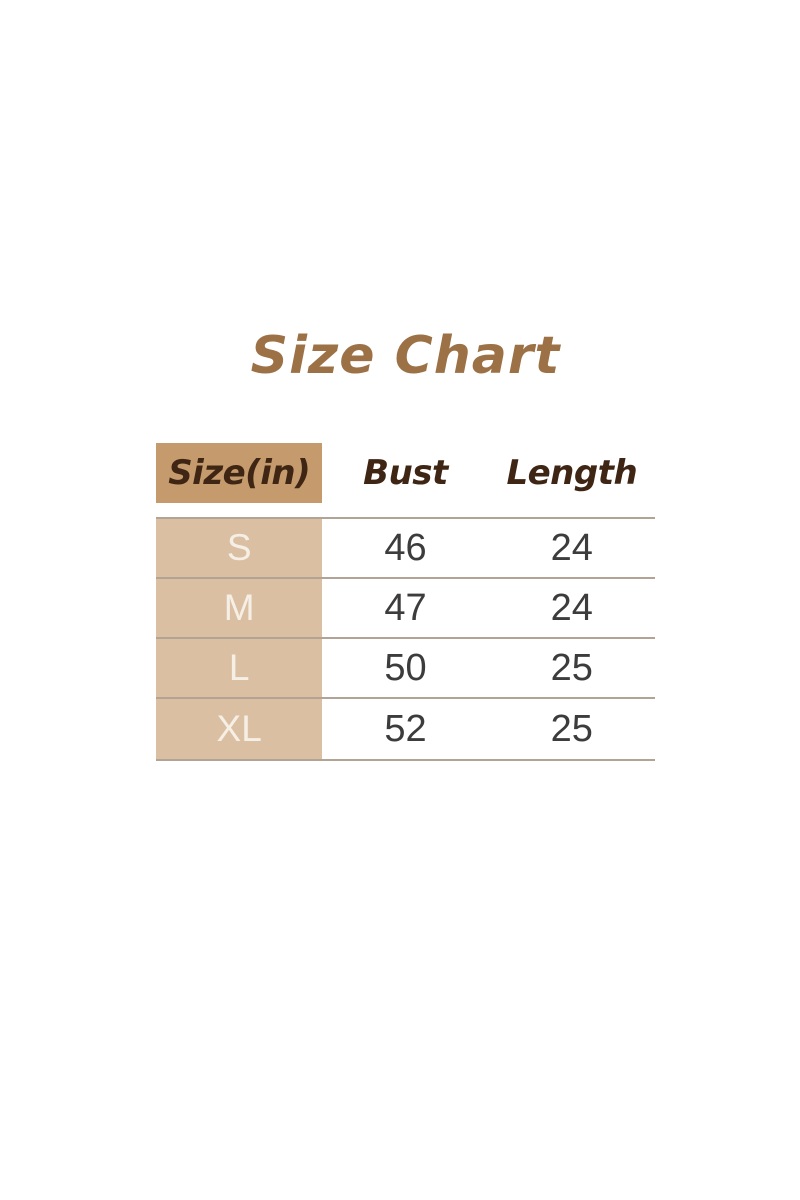 This screenshot has width=800, height=1200. Describe the element at coordinates (239, 608) in the screenshot. I see `size-label: M` at that location.